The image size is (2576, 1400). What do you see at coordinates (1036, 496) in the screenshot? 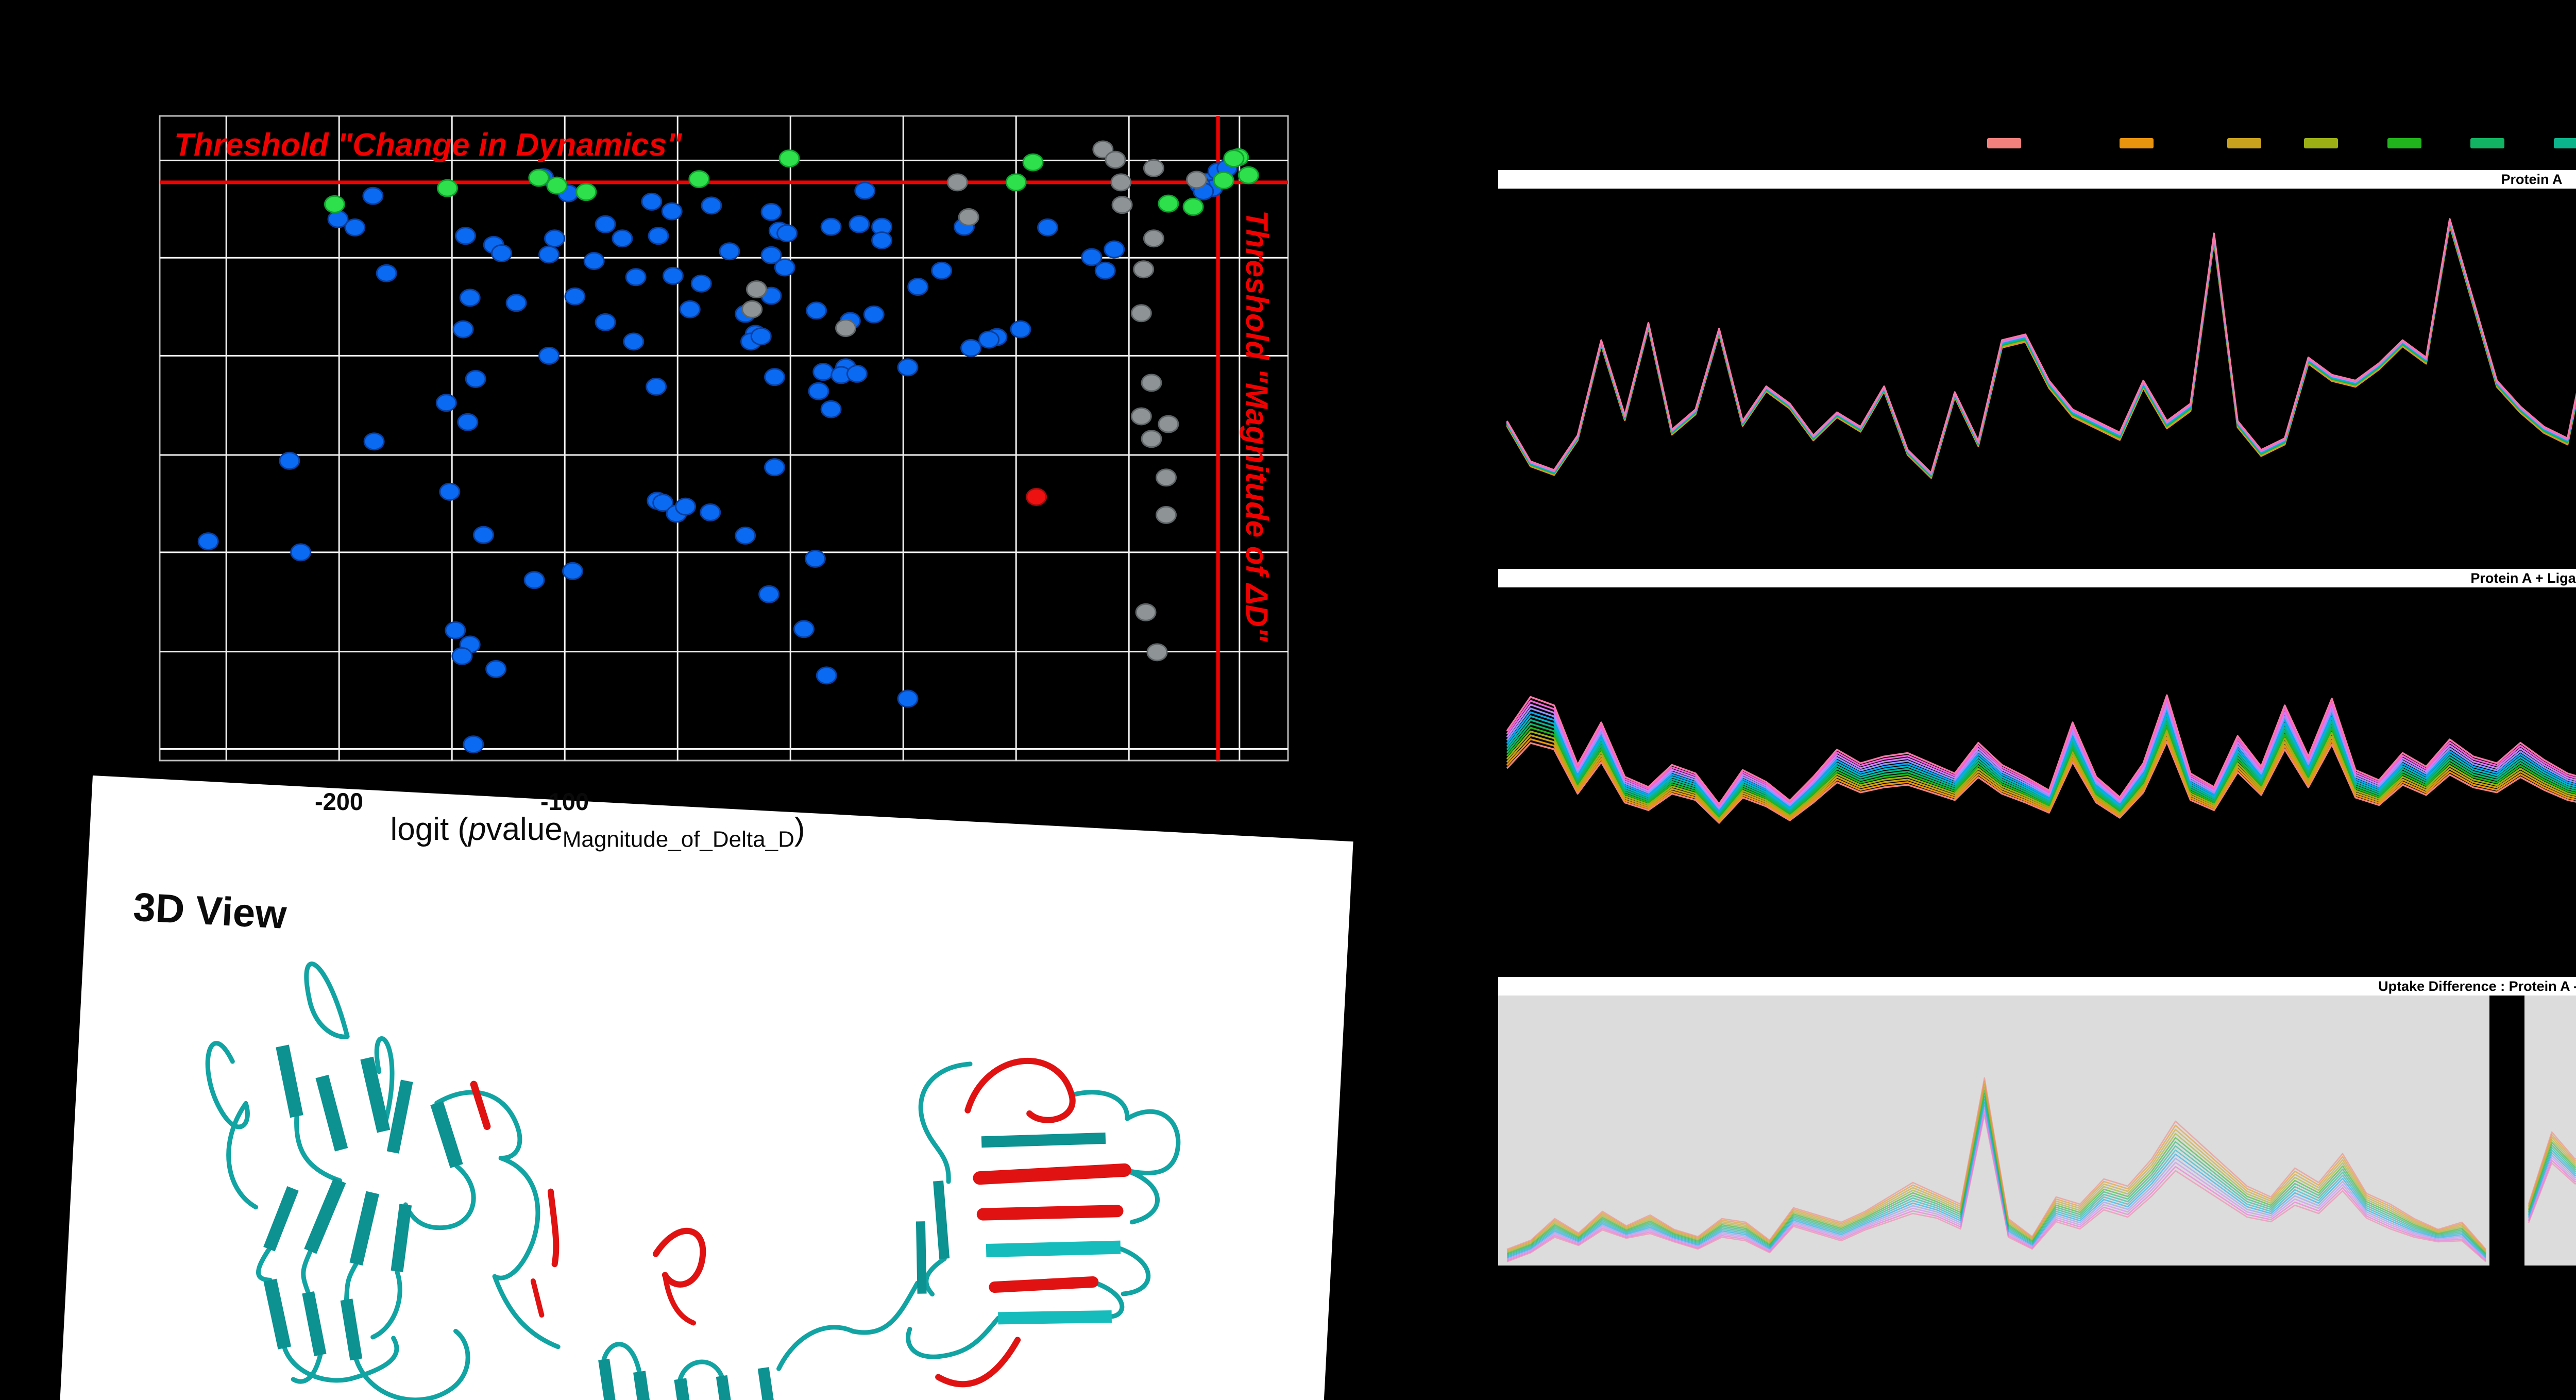
I see `volcano-point-red` at bounding box center [1036, 496].